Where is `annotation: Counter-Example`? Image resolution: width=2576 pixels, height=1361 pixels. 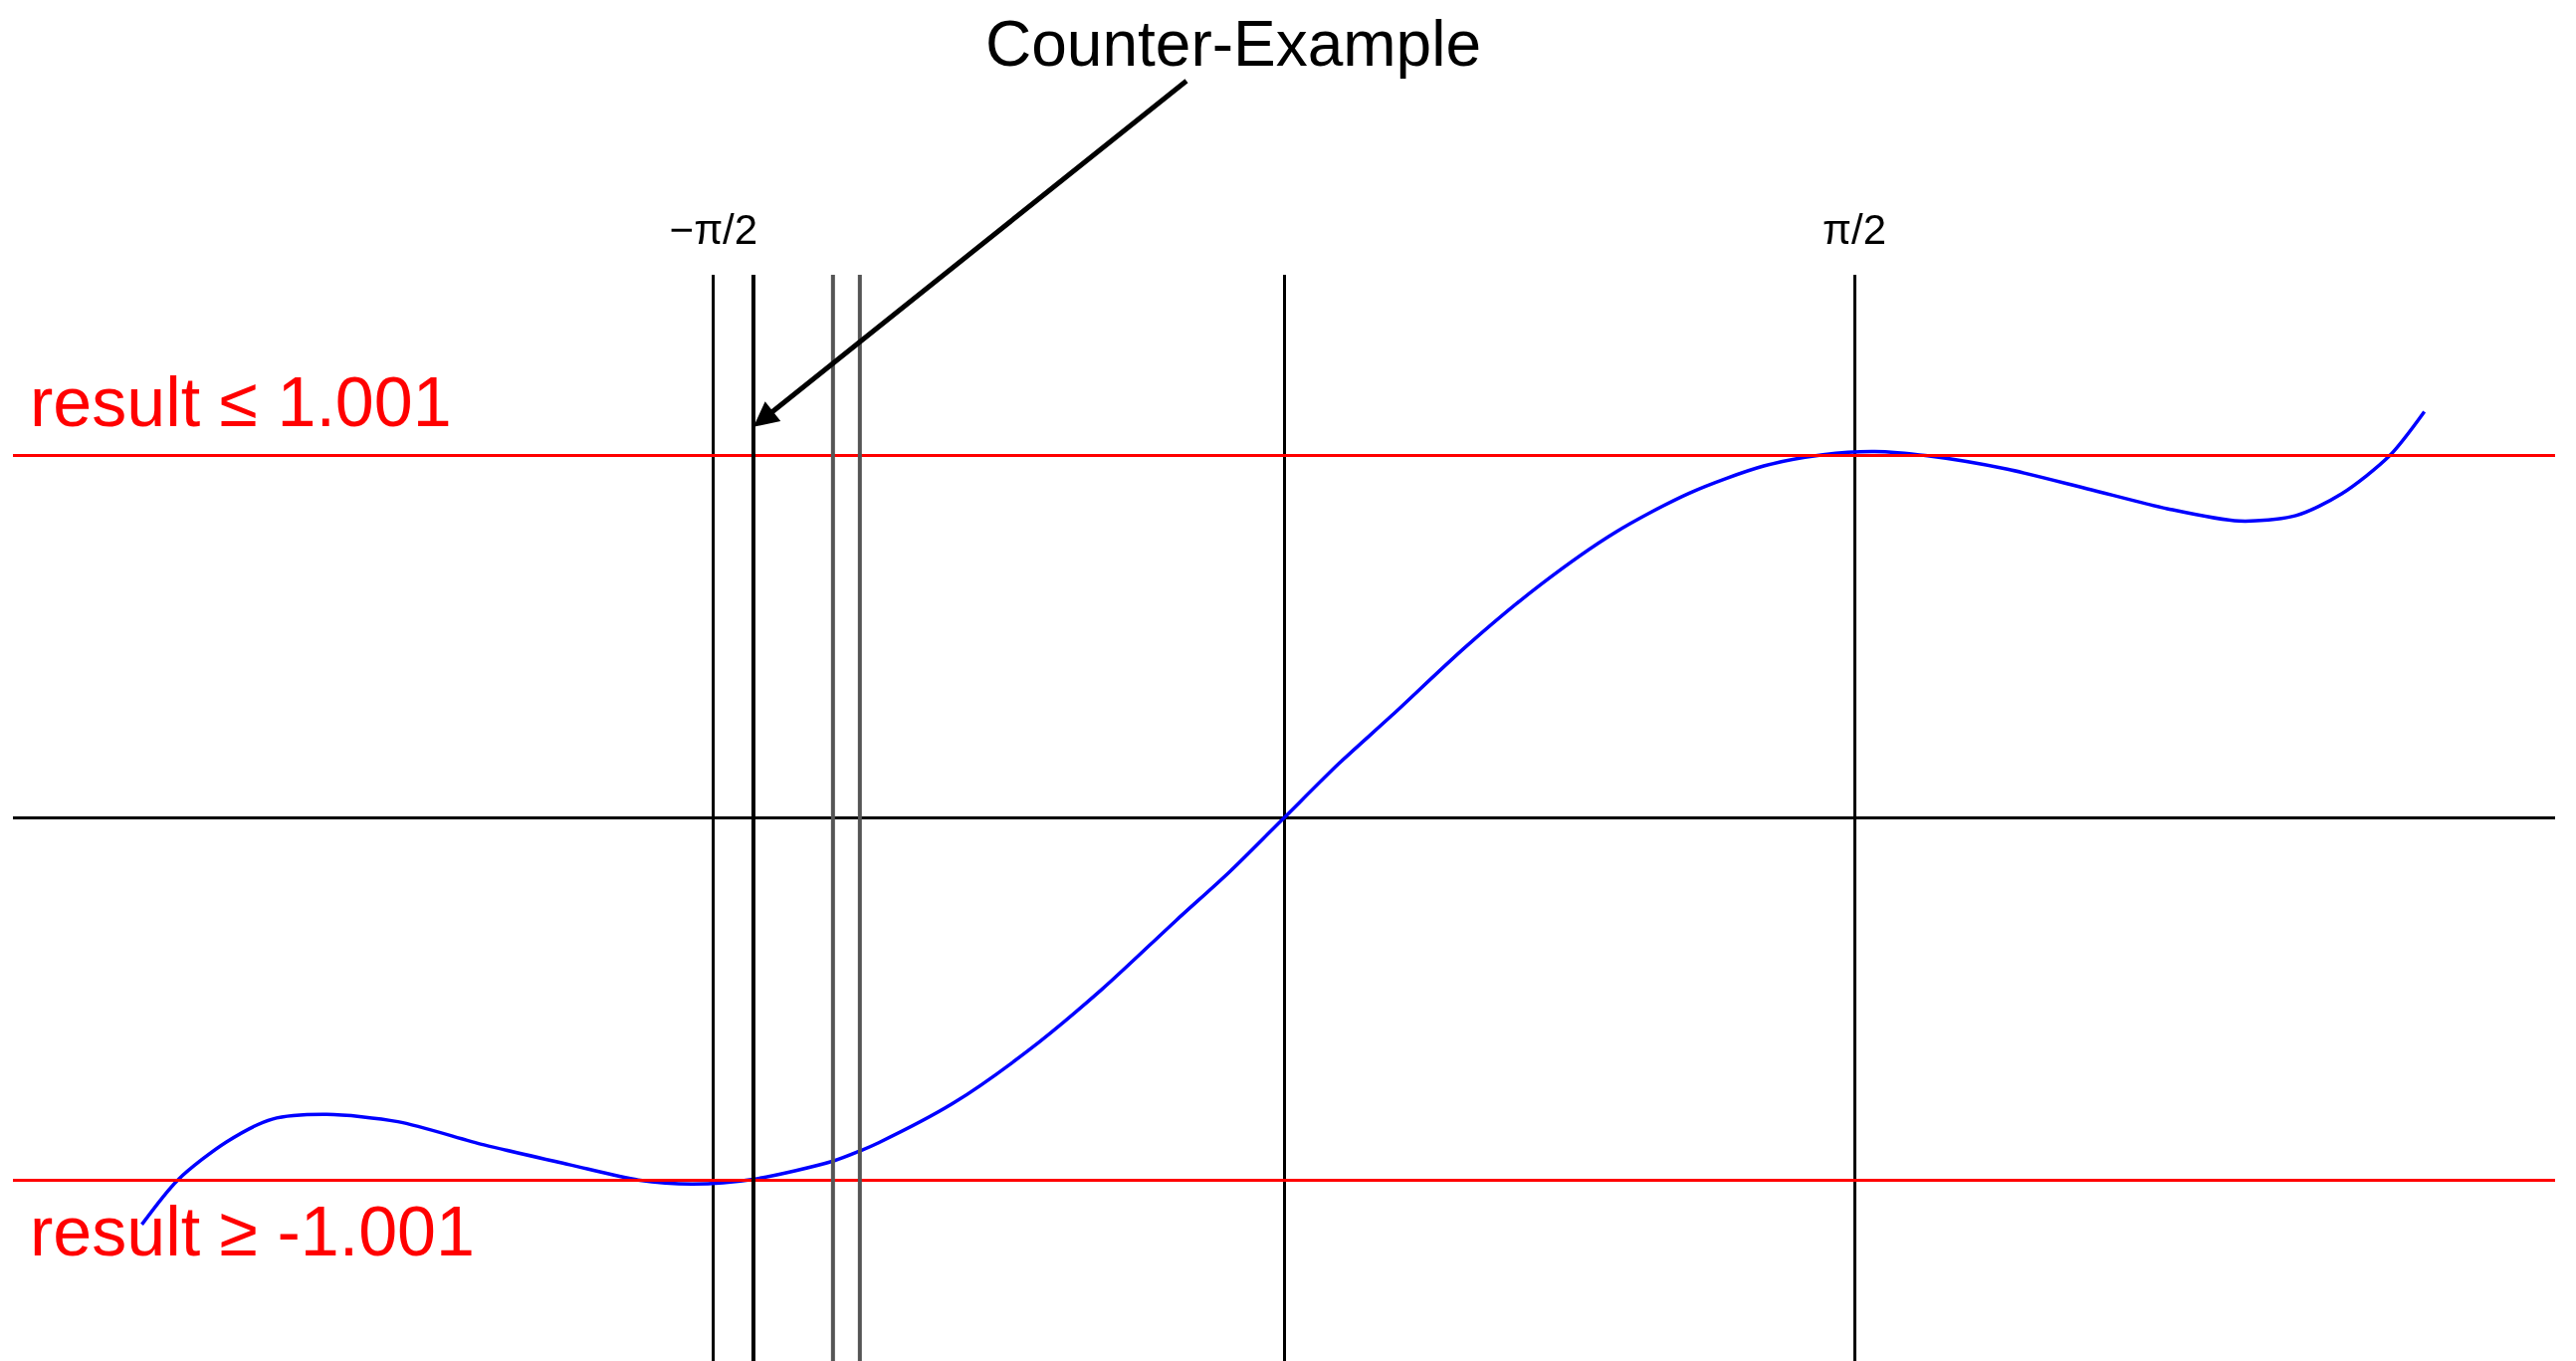
annotation: Counter-Example is located at coordinates (1233, 44).